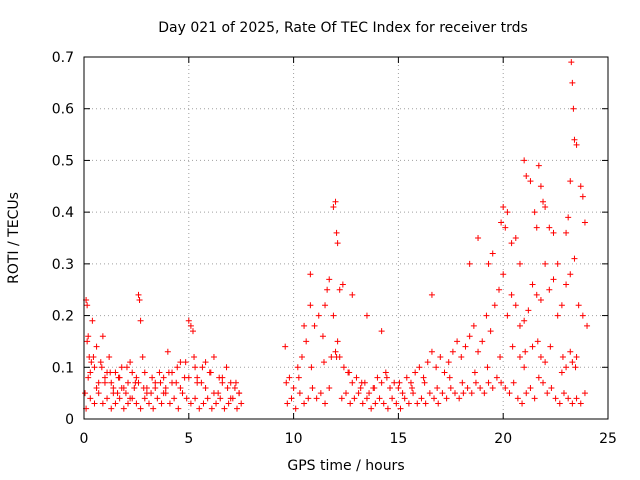  I want to click on y-tick-label: 0.5, so click(63, 161).